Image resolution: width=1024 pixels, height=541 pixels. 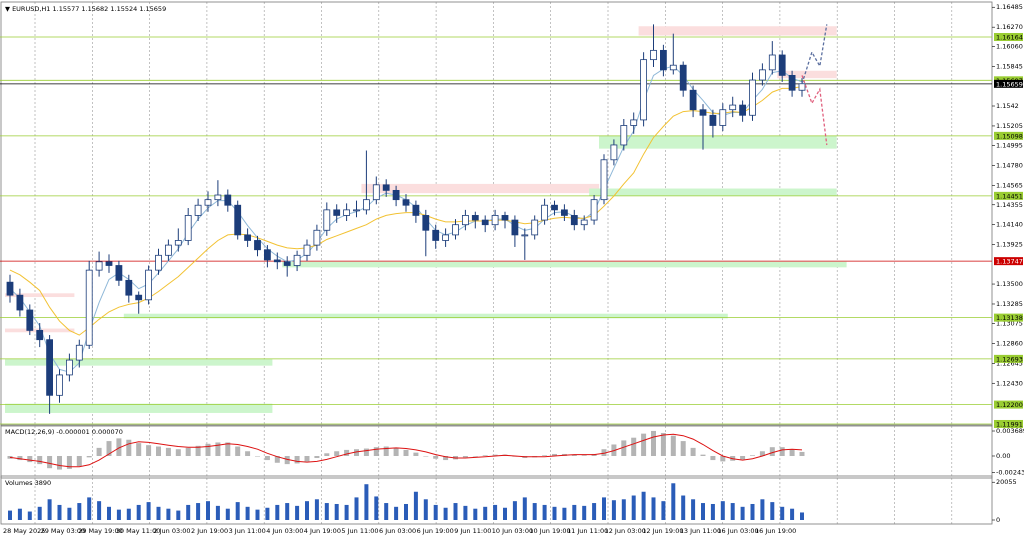 I want to click on y-tick-label: 1.13075, so click(x=1009, y=323).